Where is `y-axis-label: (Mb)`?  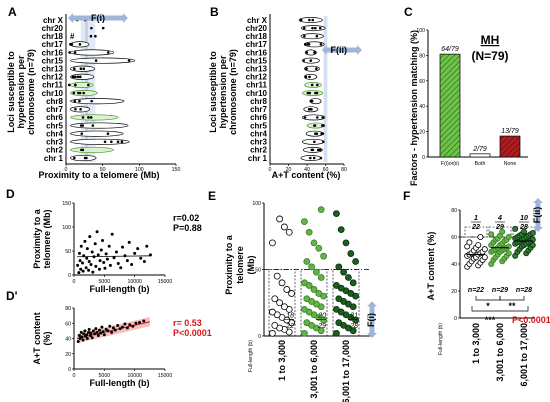 y-axis-label: (Mb) is located at coordinates (251, 265).